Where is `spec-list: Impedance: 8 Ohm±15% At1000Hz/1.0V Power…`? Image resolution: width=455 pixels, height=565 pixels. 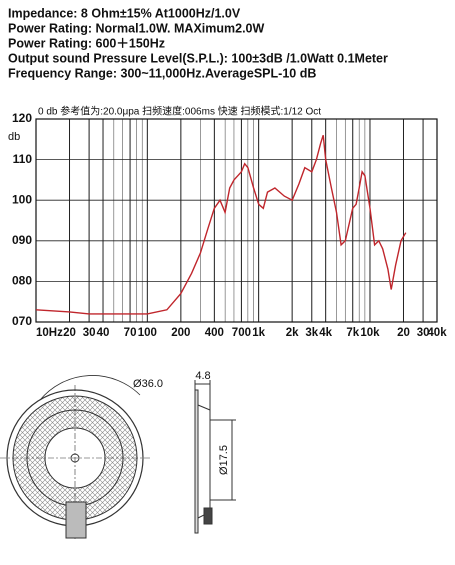 spec-list: Impedance: 8 Ohm±15% At1000Hz/1.0V Power… is located at coordinates (198, 43).